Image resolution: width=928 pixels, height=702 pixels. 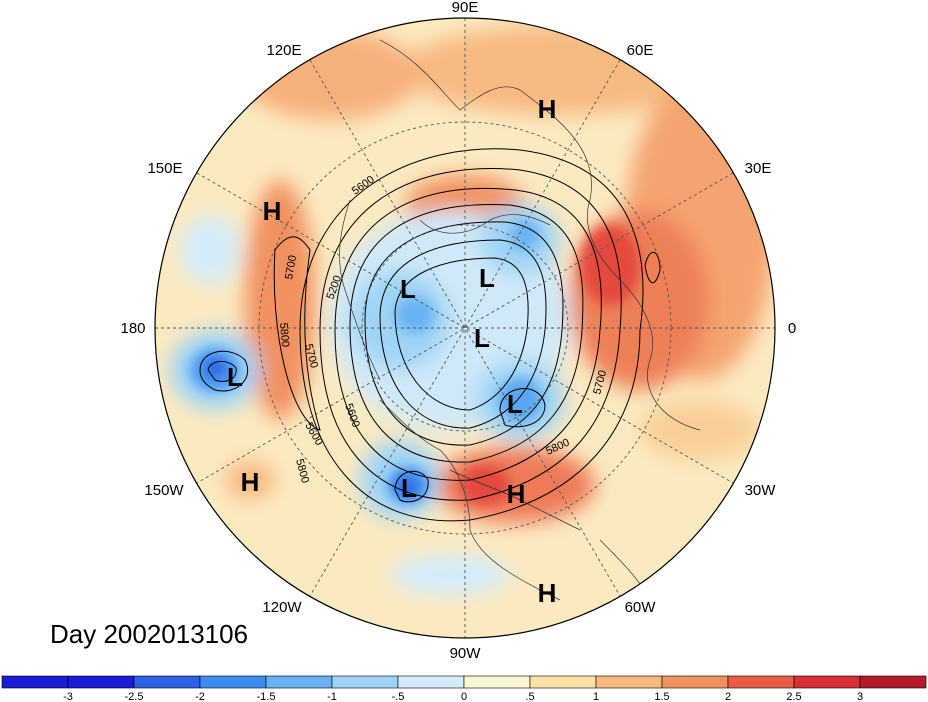 What do you see at coordinates (464, 696) in the screenshot?
I see `colorbar-tick-label: 0` at bounding box center [464, 696].